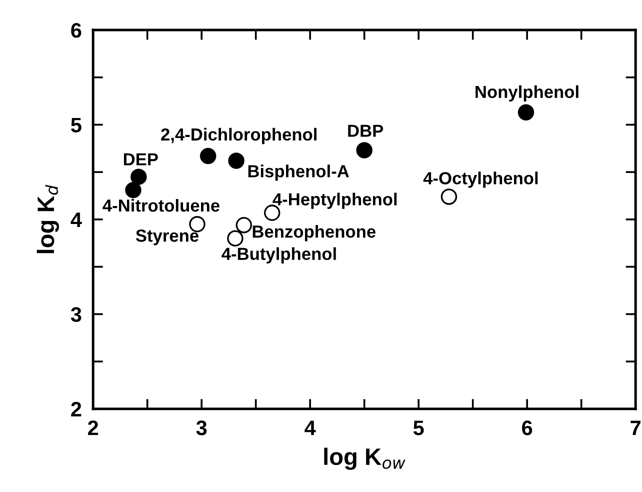 The image size is (642, 492). I want to click on y-tick-label: 3, so click(76, 314).